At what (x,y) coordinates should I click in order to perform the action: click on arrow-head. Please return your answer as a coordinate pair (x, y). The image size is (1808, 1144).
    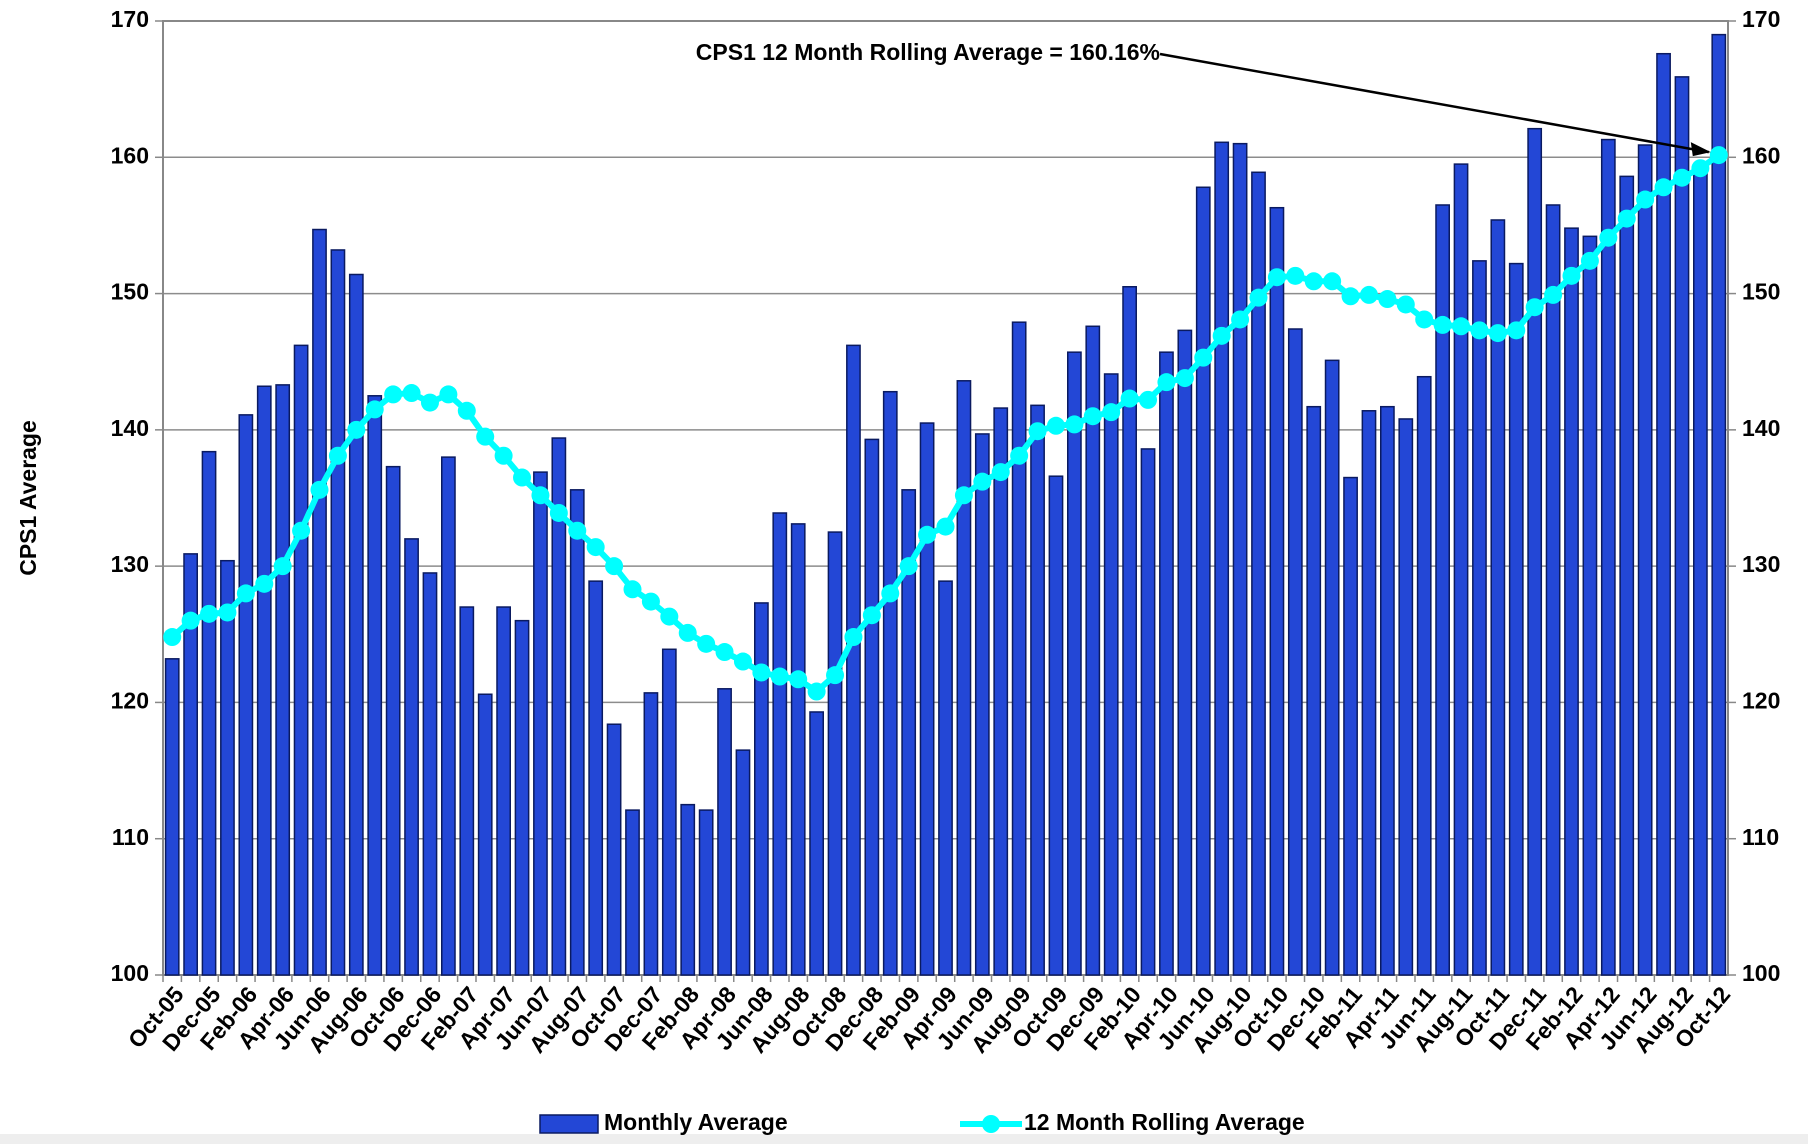
    Looking at the image, I should click on (1700, 149).